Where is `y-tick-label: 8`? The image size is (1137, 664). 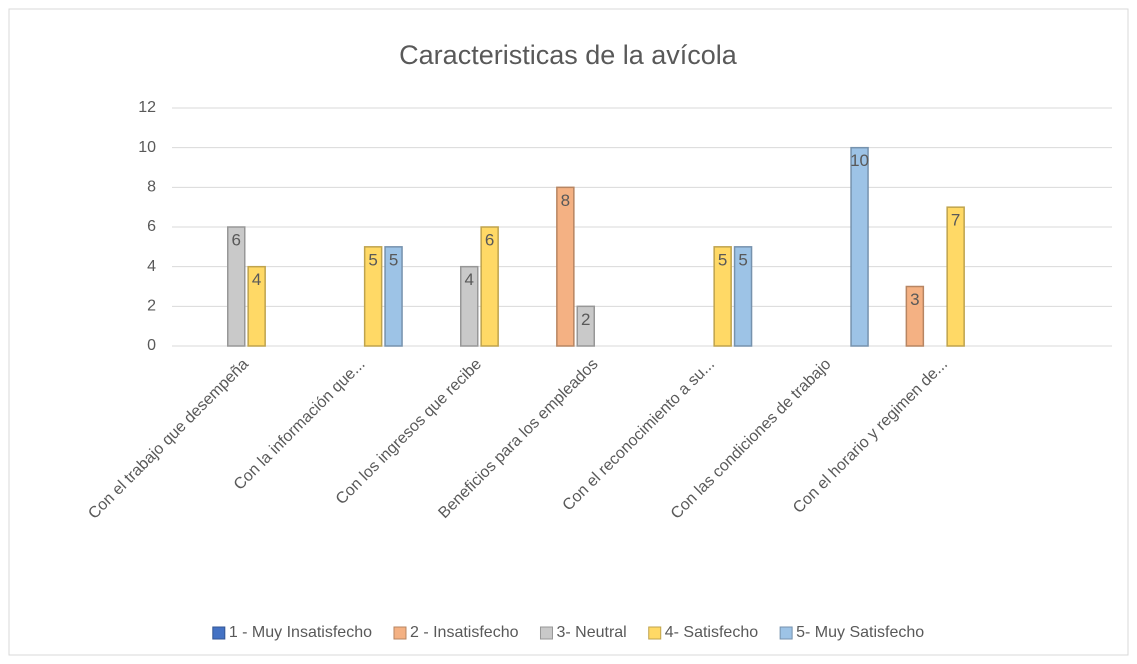
y-tick-label: 8 is located at coordinates (151, 187).